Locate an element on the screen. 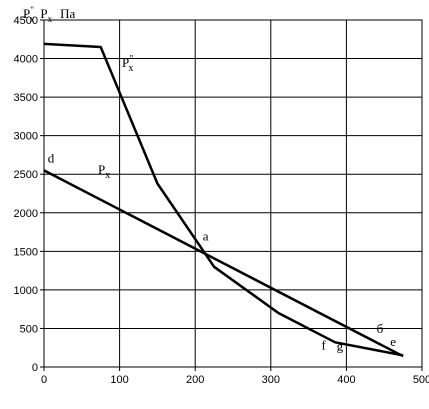 This screenshot has height=409, width=429. x-tick-label: 500 is located at coordinates (421, 380).